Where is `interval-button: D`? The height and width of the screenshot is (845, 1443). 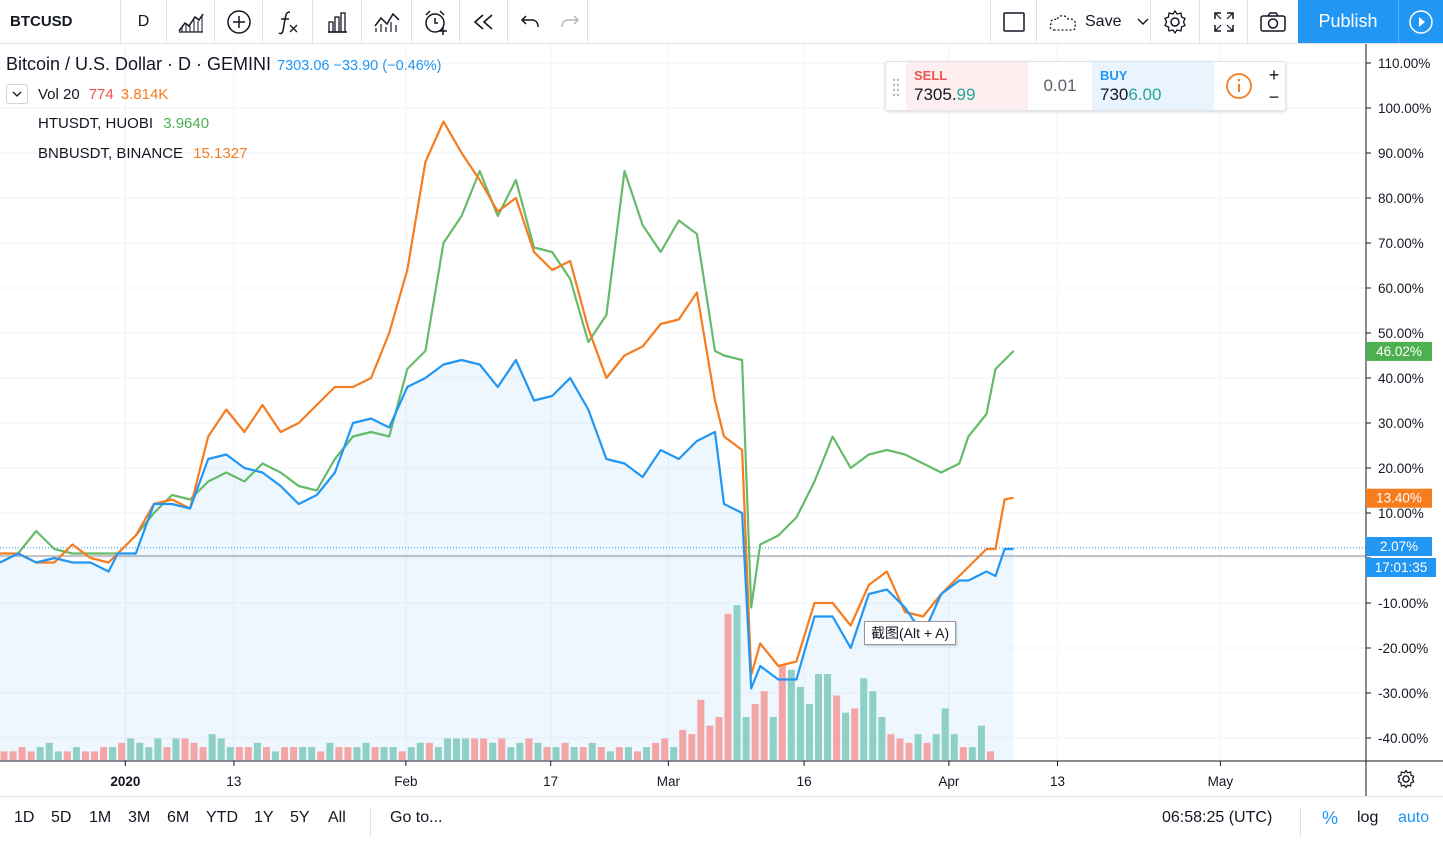
interval-button: D is located at coordinates (144, 21).